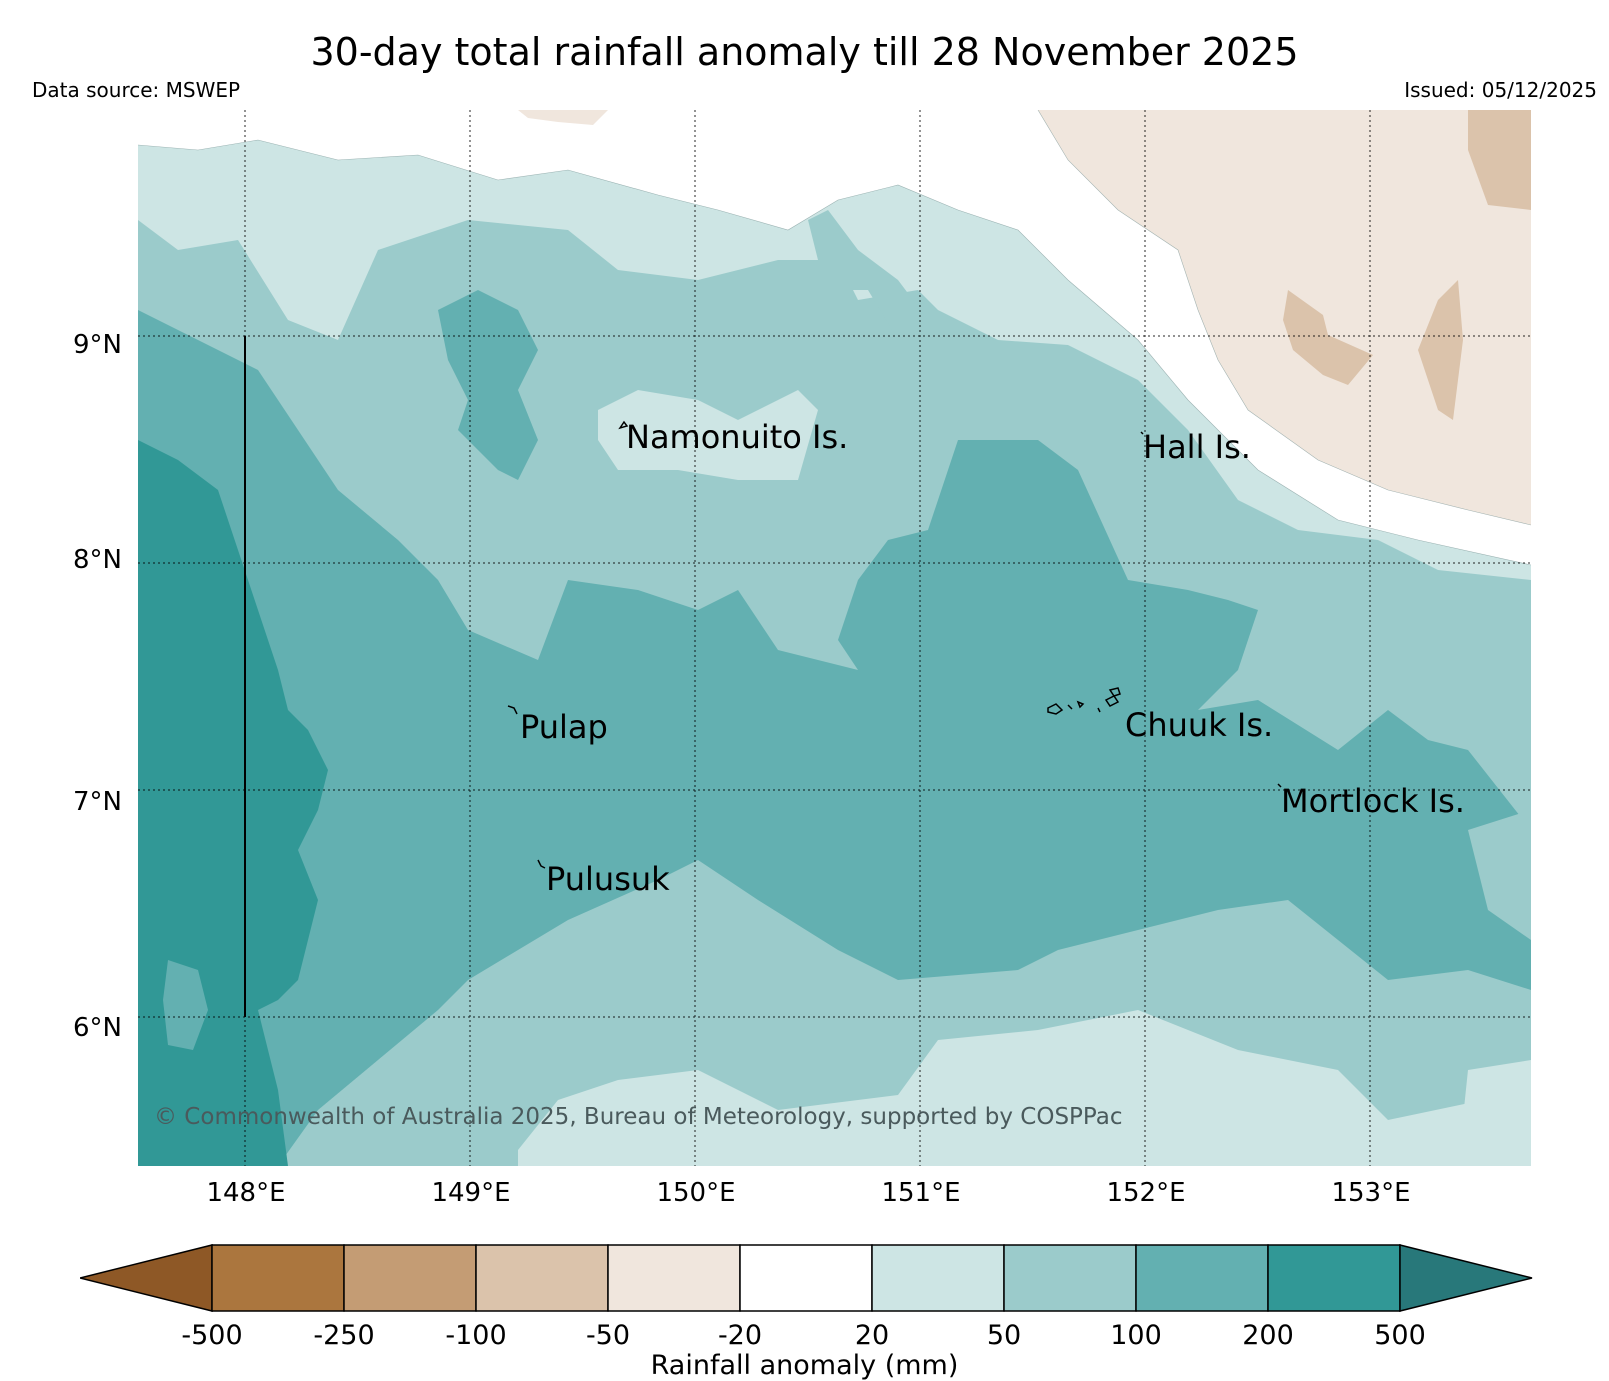 Image resolution: width=1609 pixels, height=1381 pixels. Describe the element at coordinates (1268, 1335) in the screenshot. I see `colorbar-tick-label: 200` at that location.